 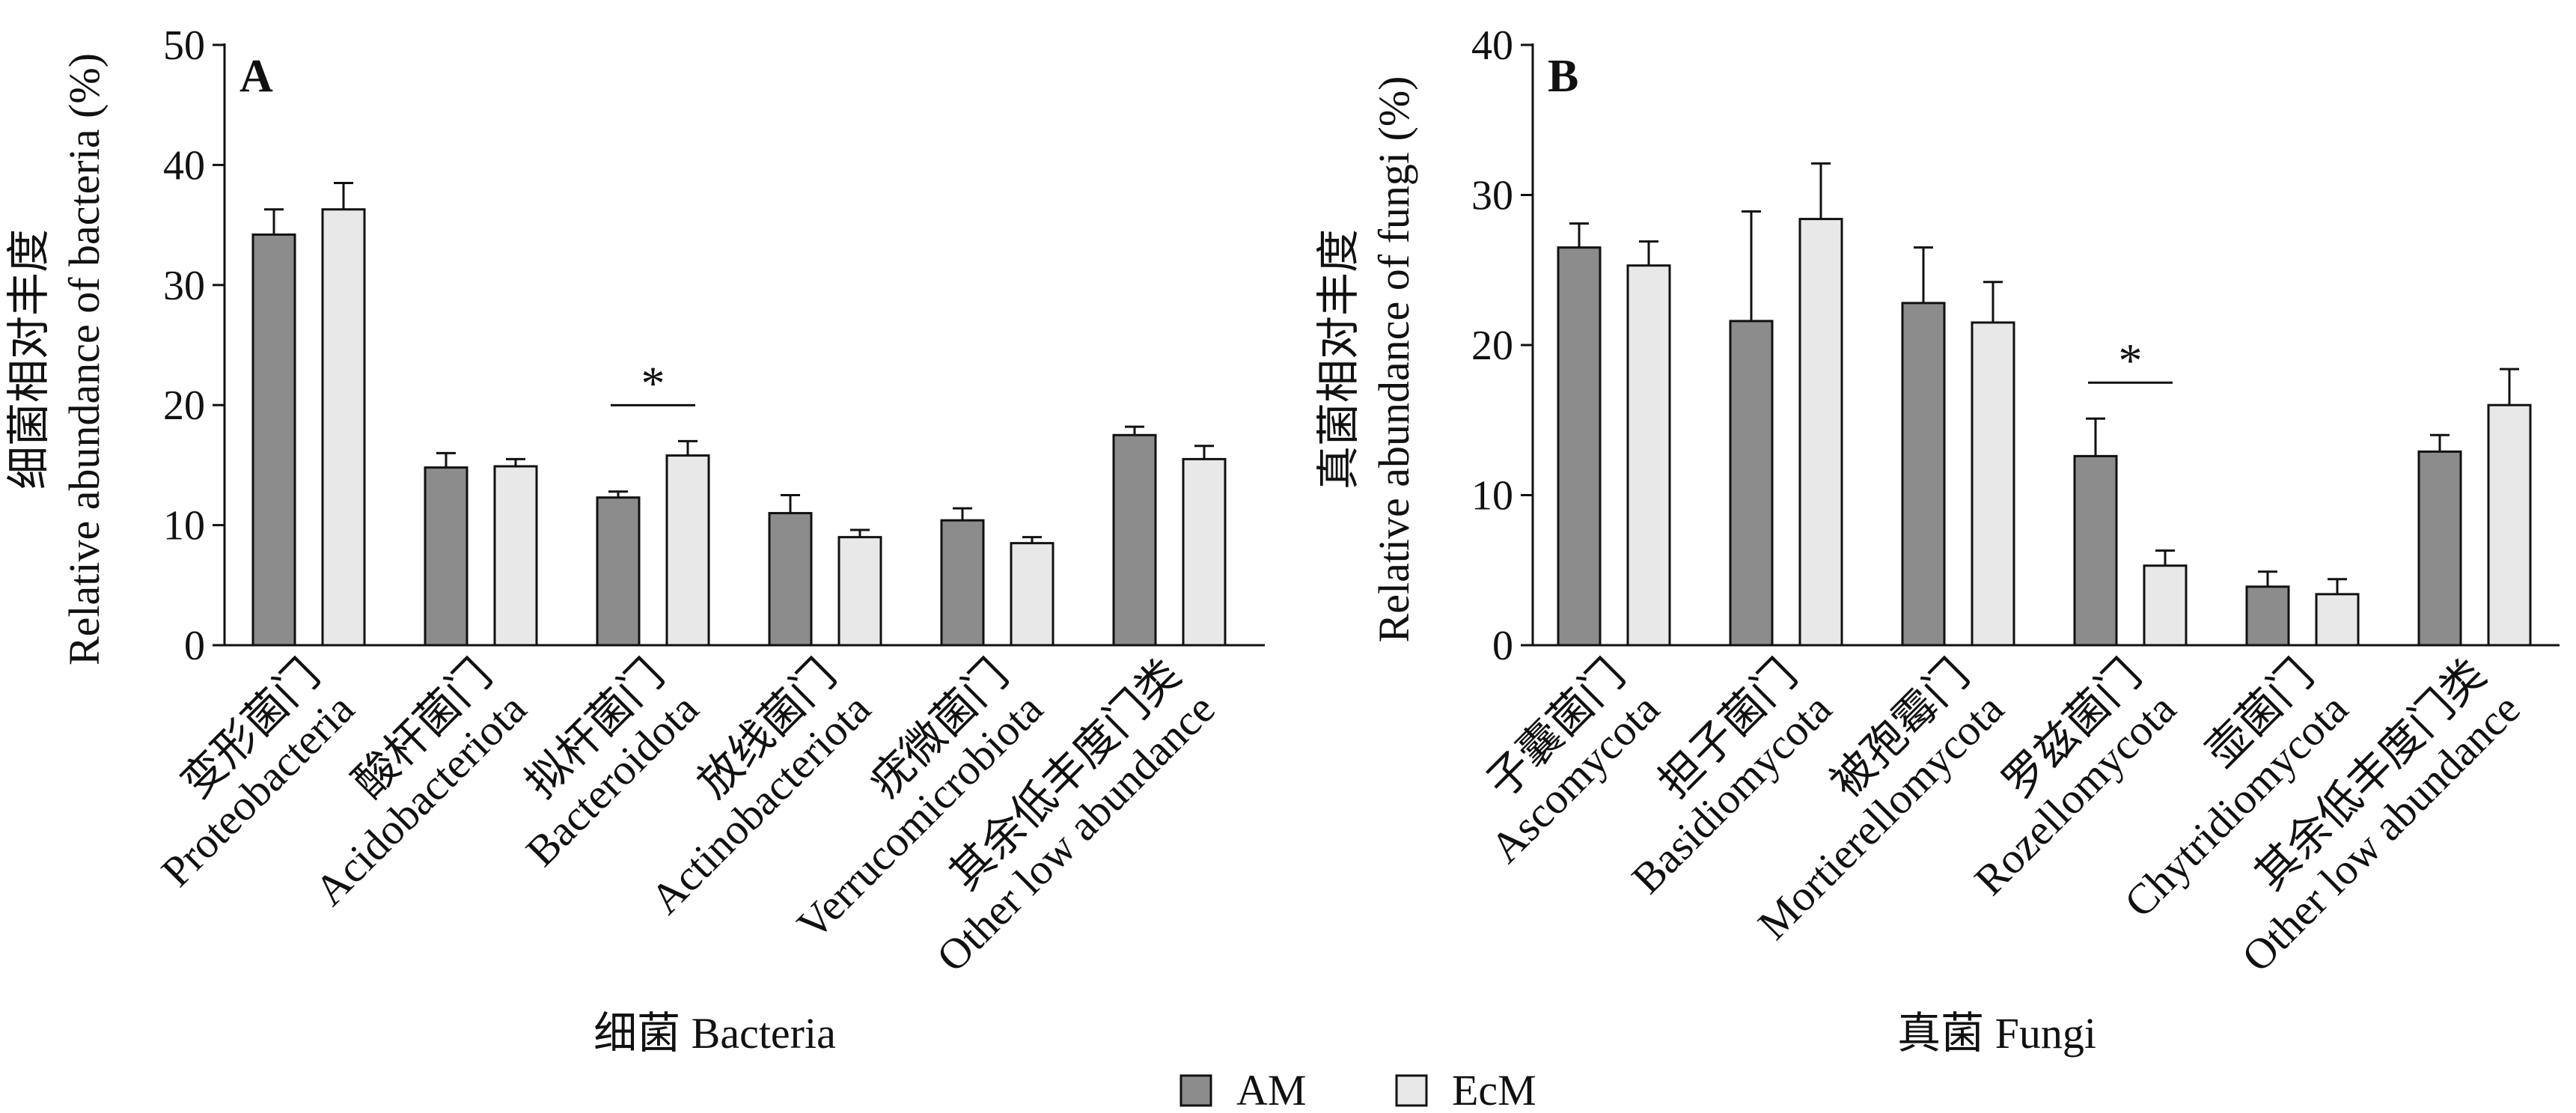 What do you see at coordinates (1494, 1089) in the screenshot?
I see `legend-label-ecm: EcM` at bounding box center [1494, 1089].